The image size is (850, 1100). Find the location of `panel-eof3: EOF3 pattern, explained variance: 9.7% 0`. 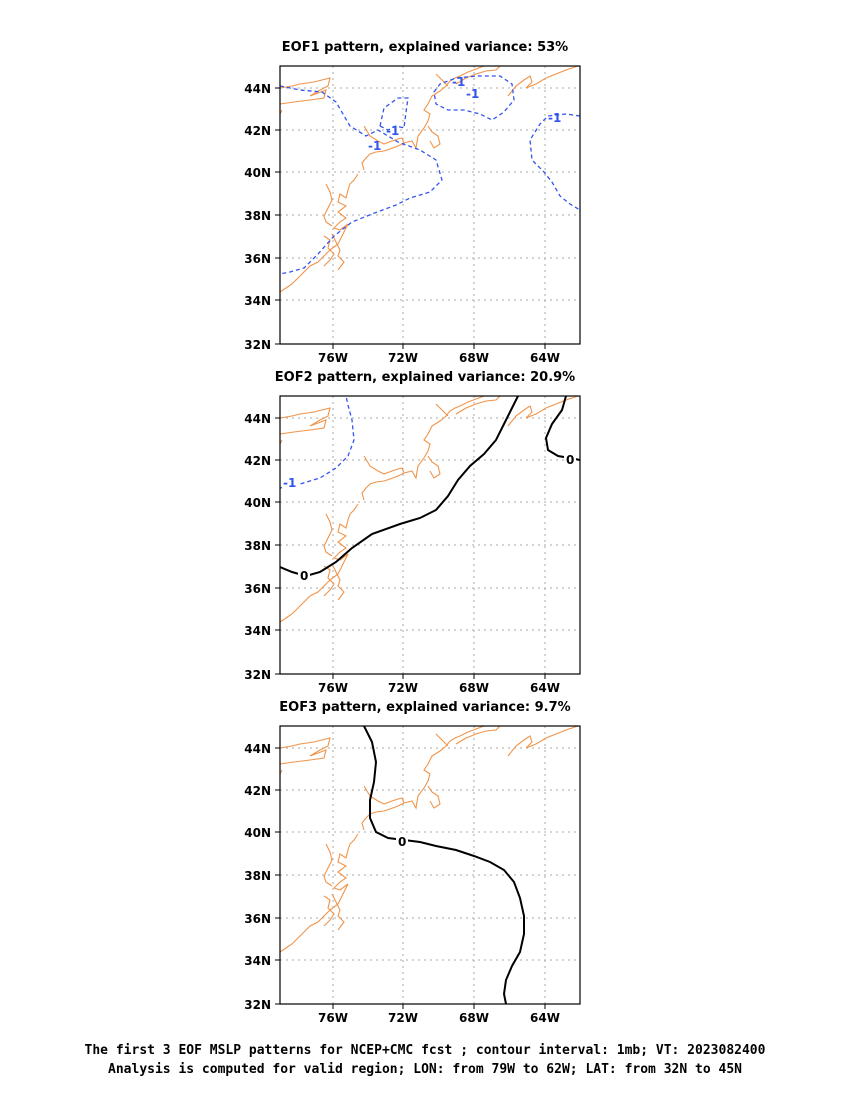

panel-eof3: EOF3 pattern, explained variance: 9.7% 0 is located at coordinates (412, 862).